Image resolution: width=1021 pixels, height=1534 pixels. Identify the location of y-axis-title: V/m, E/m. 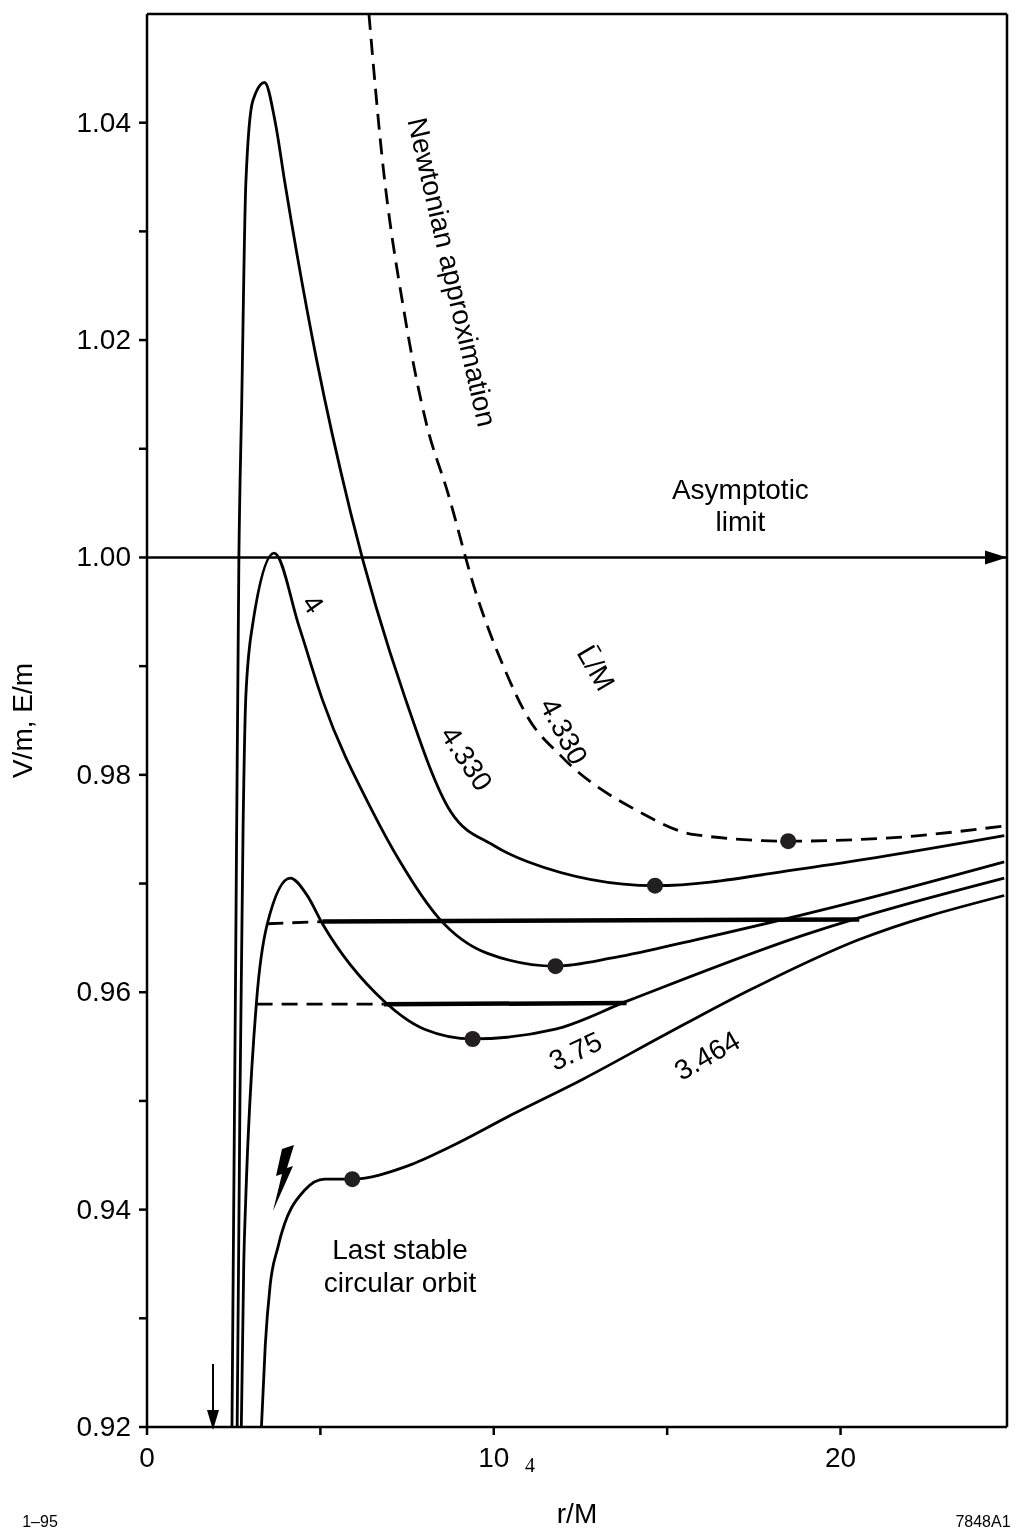
(22, 720).